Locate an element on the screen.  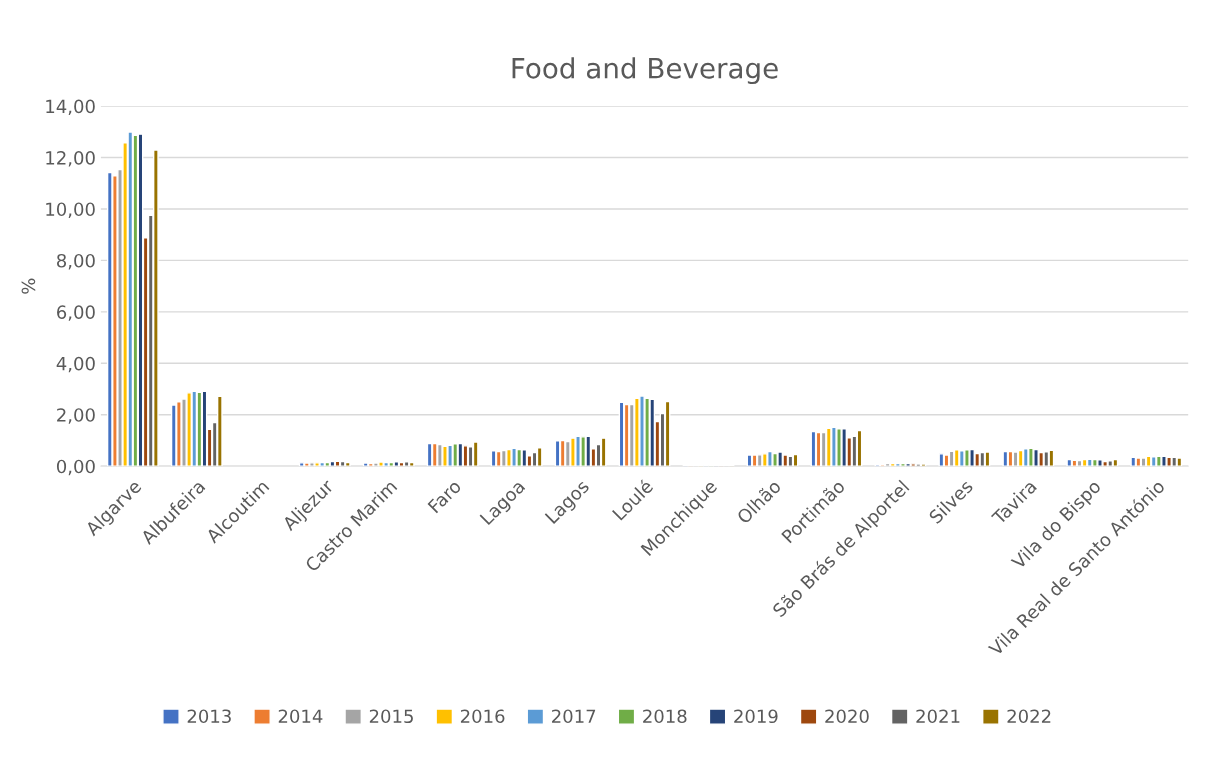
legend-label: 2014 is located at coordinates (300, 716).